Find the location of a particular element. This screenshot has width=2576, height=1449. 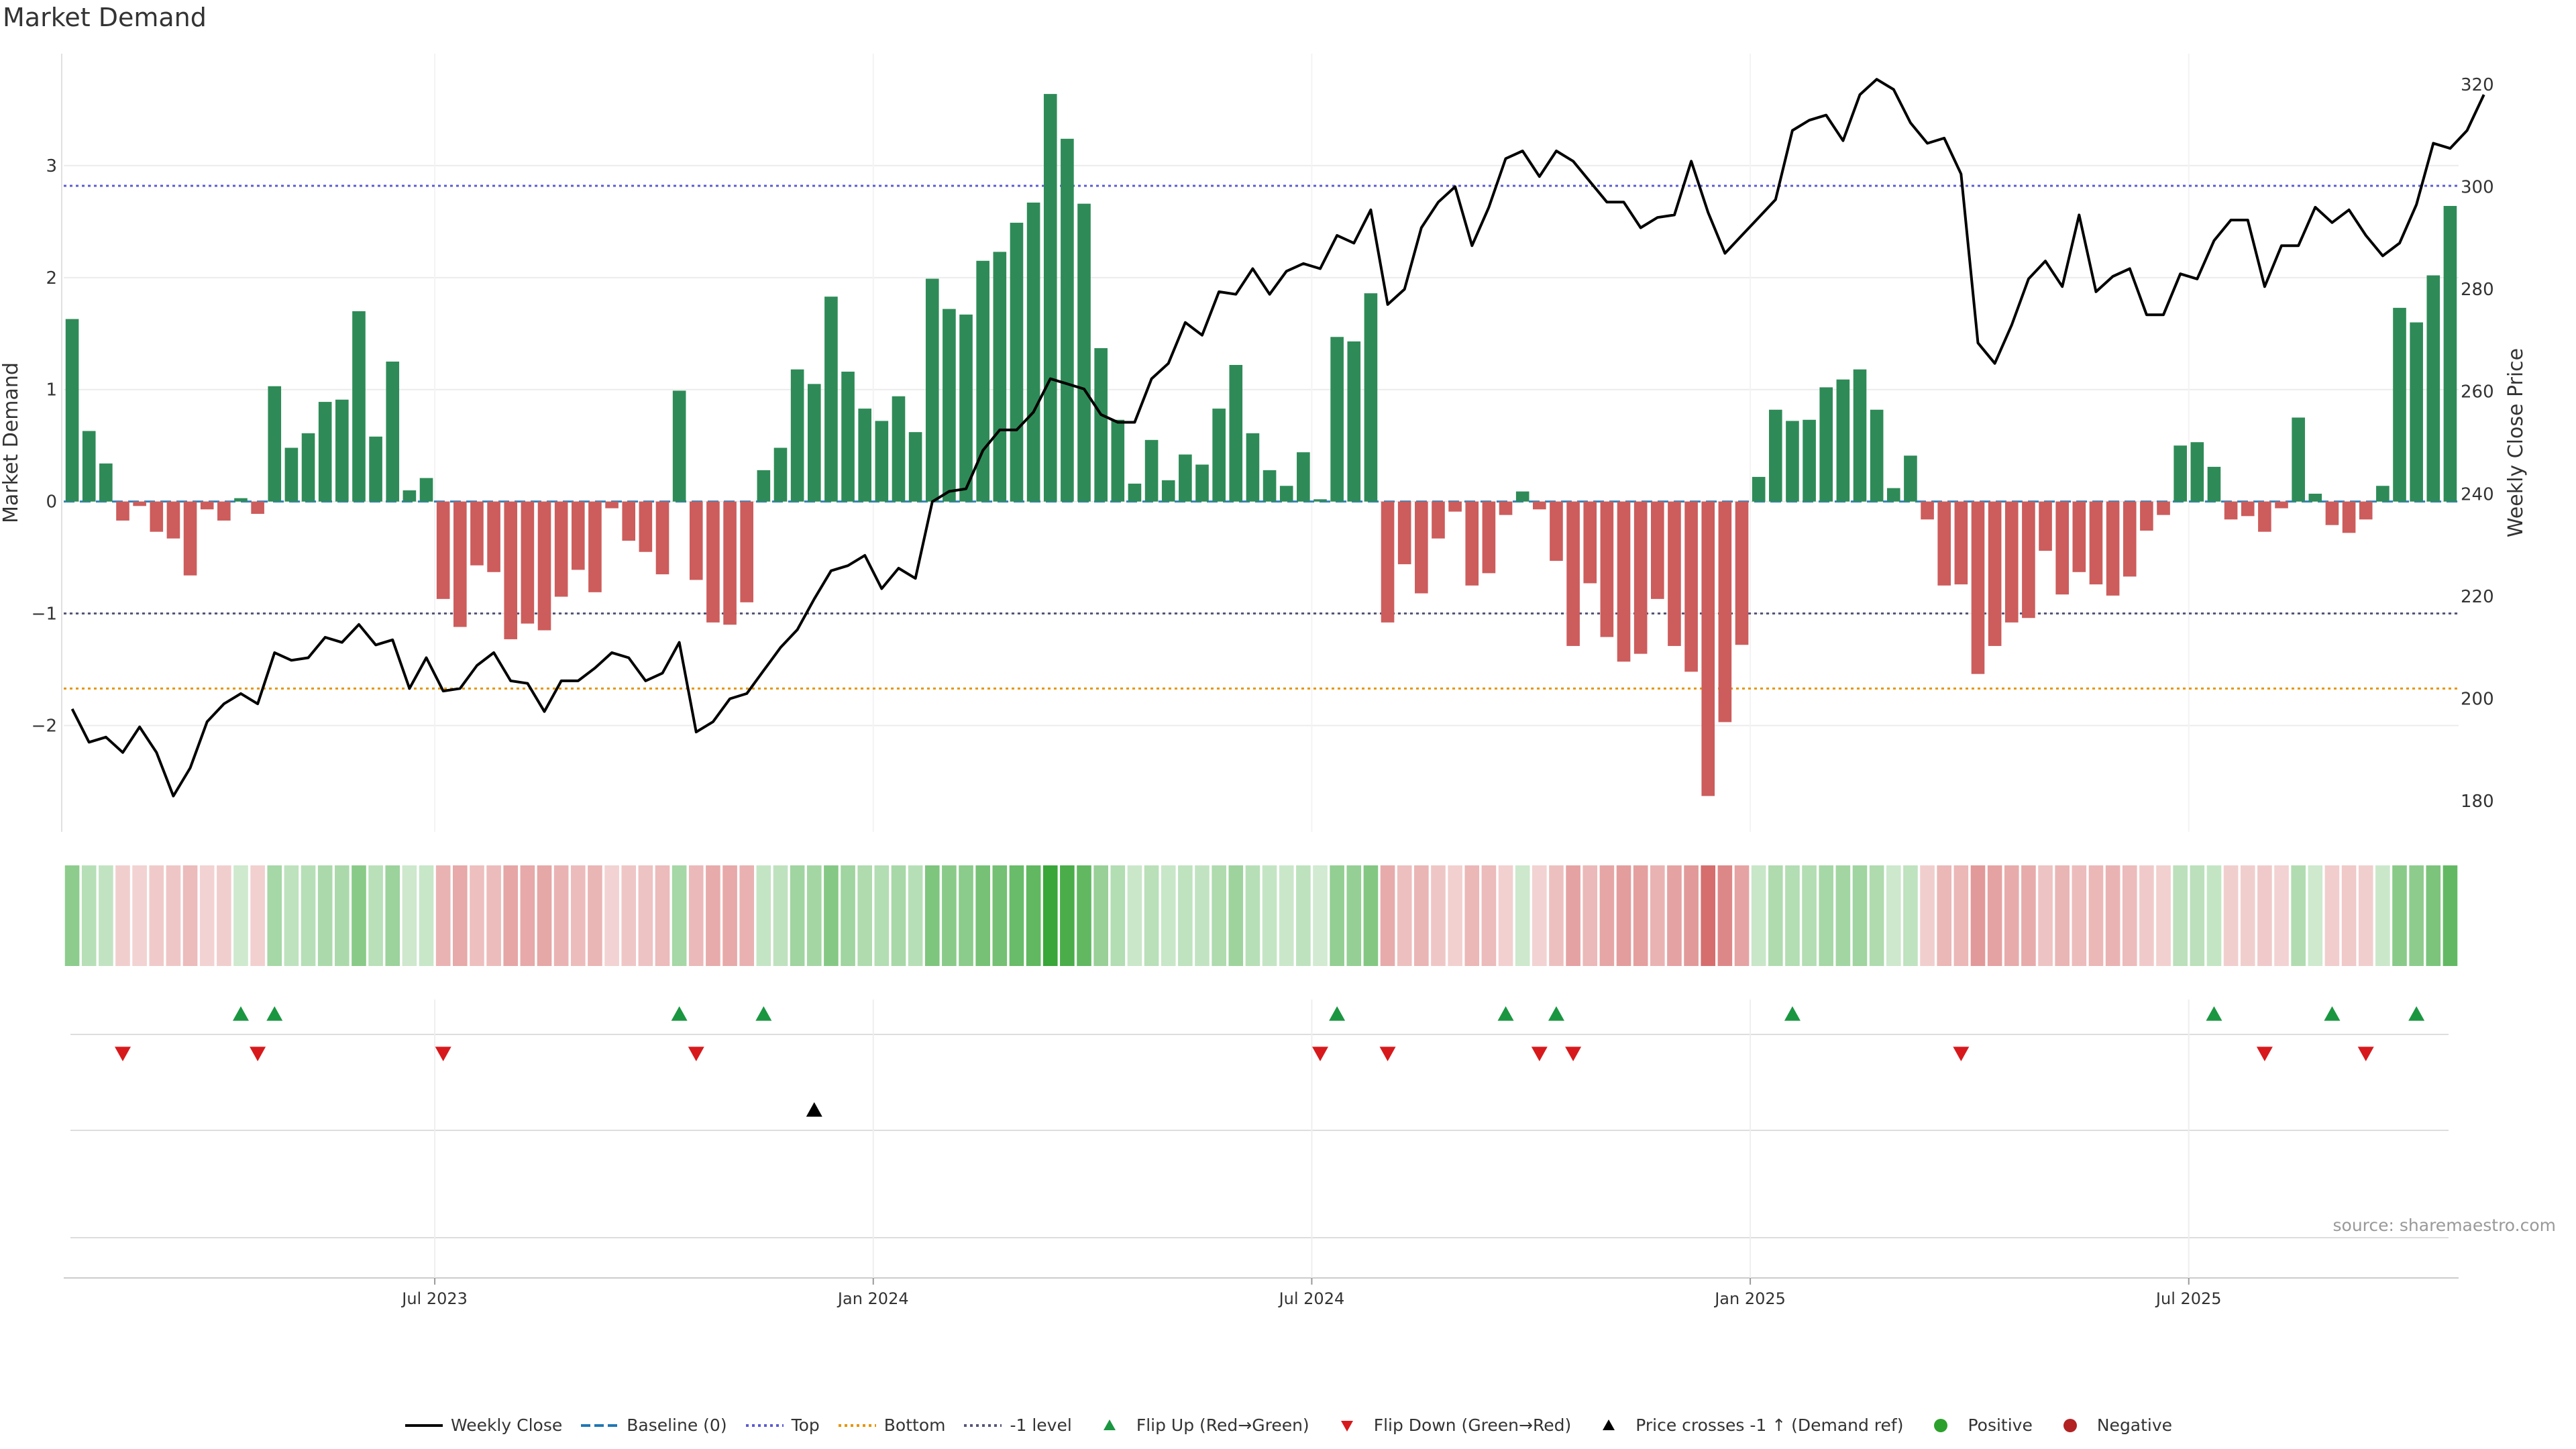

dashed-line-icon is located at coordinates (600, 1425).